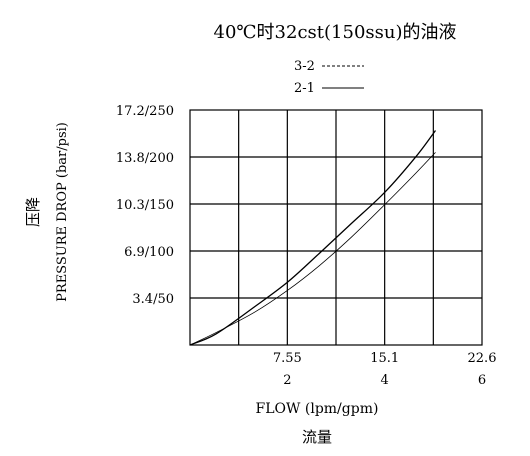  I want to click on y-tick-label: 13.8/200, so click(145, 158).